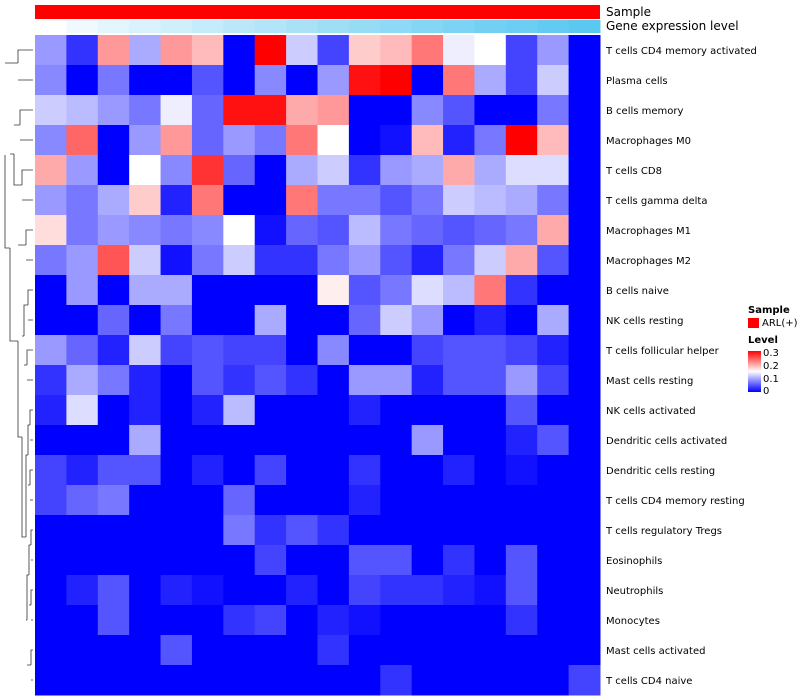  Describe the element at coordinates (754, 371) in the screenshot. I see `legend-gradient-bar` at that location.